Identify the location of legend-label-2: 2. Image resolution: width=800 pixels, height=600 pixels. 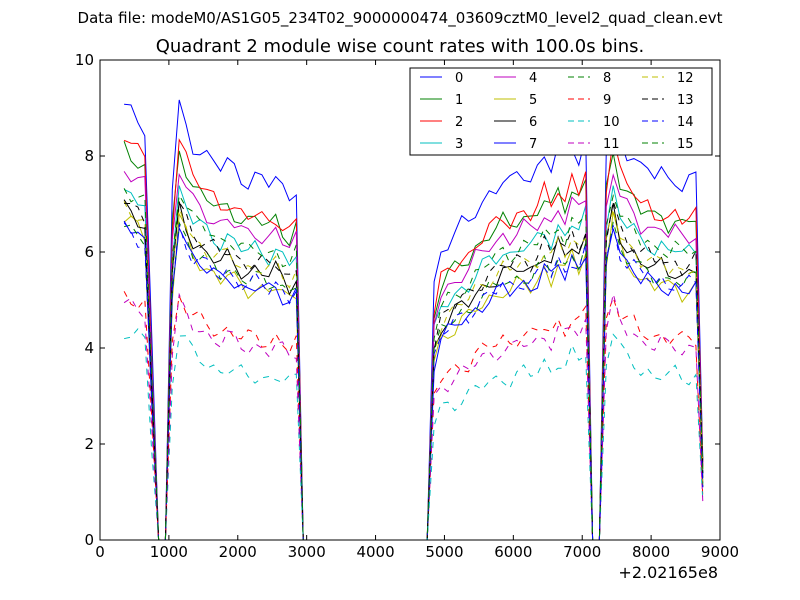
(459, 122).